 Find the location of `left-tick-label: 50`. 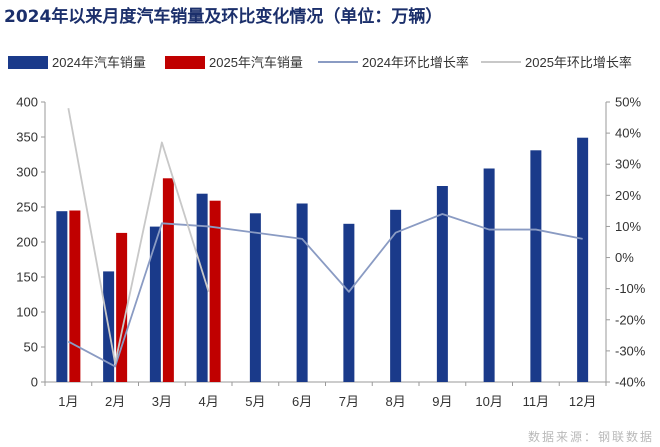

left-tick-label: 50 is located at coordinates (31, 347).